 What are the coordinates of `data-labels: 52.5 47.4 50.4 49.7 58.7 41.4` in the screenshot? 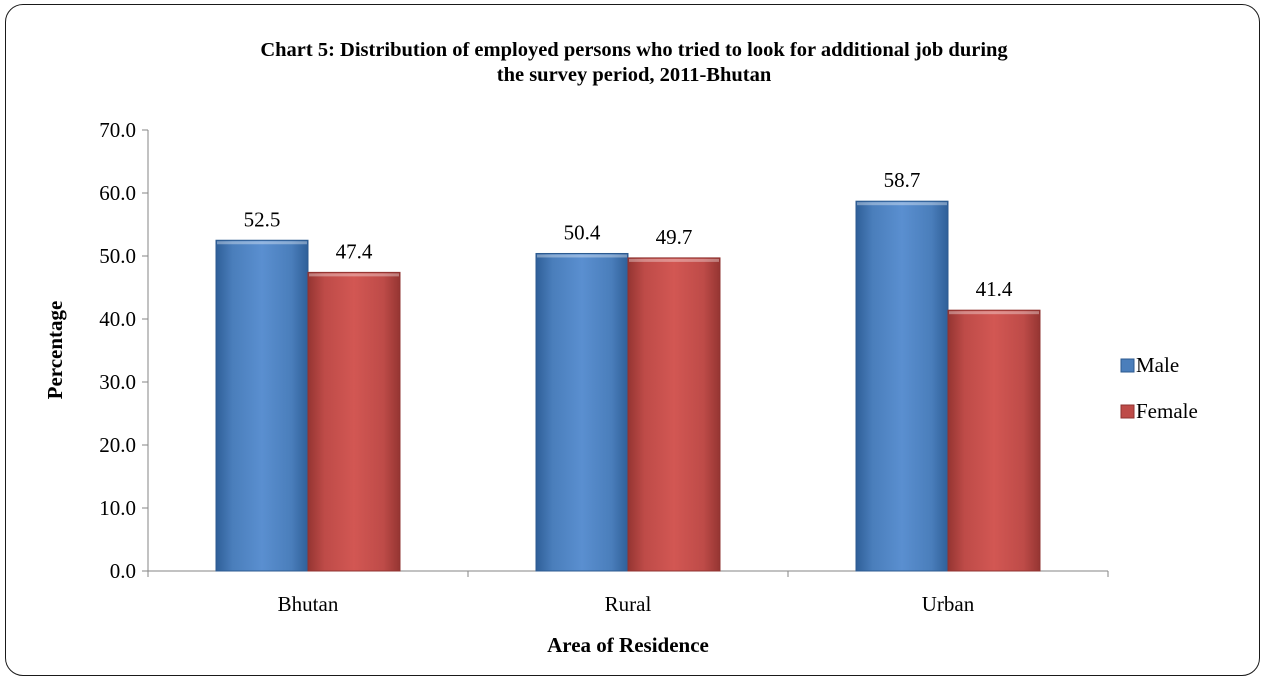 It's located at (628, 234).